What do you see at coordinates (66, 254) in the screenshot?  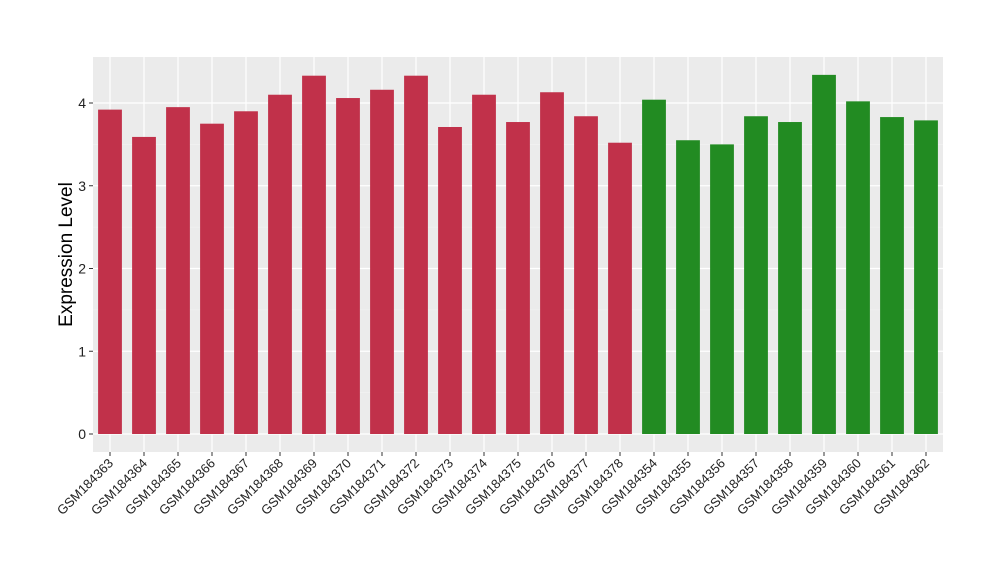 I see `y-axis-title: Expression Level` at bounding box center [66, 254].